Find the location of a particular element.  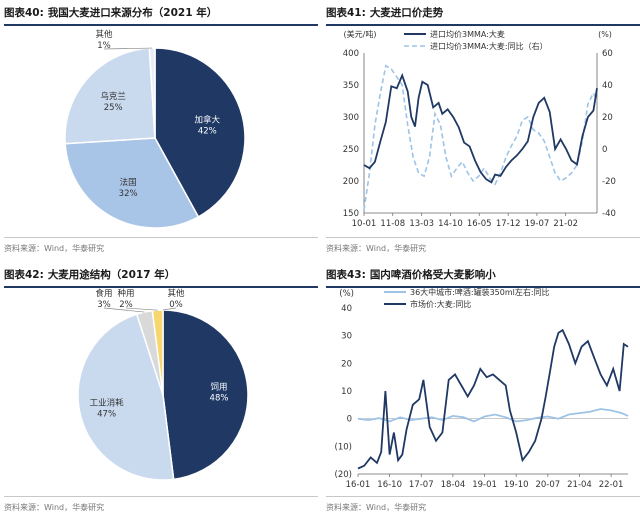

figure-title: 大麦进口价走势 is located at coordinates (406, 13).